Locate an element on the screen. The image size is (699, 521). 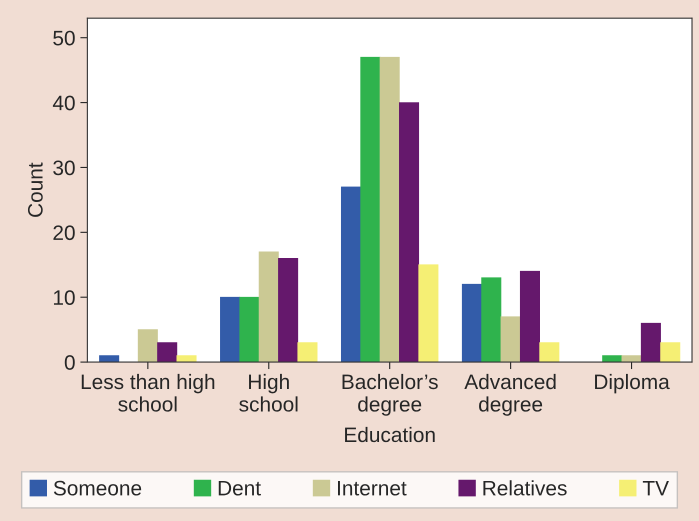
legend-label: TV is located at coordinates (655, 488).